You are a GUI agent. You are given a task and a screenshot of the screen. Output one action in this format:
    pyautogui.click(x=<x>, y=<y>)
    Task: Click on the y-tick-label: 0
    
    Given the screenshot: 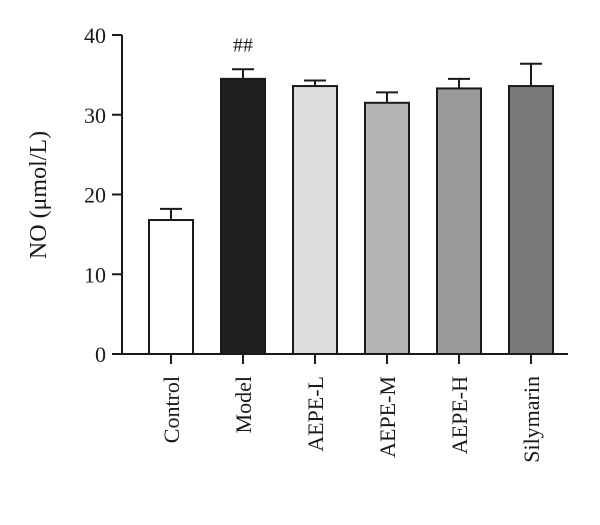 What is the action you would take?
    pyautogui.click(x=100, y=354)
    